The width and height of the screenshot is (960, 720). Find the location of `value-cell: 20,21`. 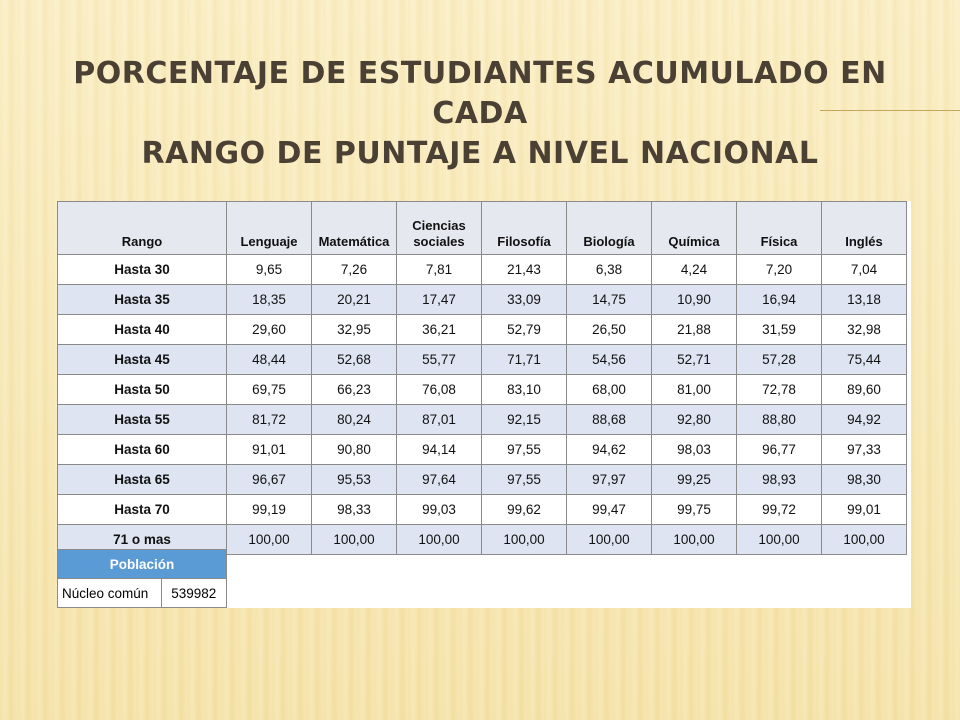

value-cell: 20,21 is located at coordinates (354, 299).